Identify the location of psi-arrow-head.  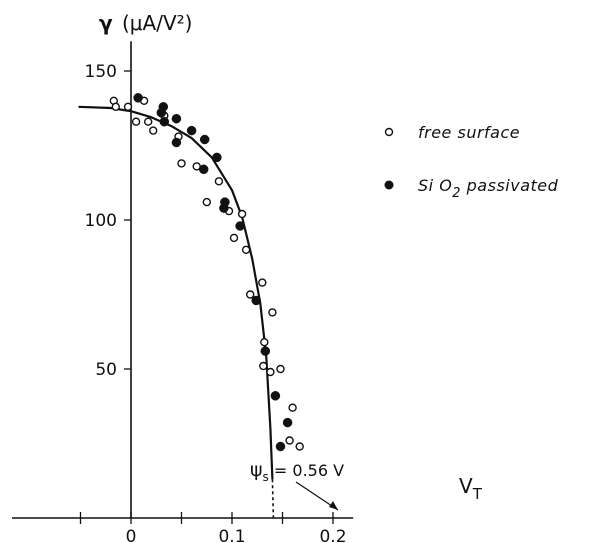
(333, 505).